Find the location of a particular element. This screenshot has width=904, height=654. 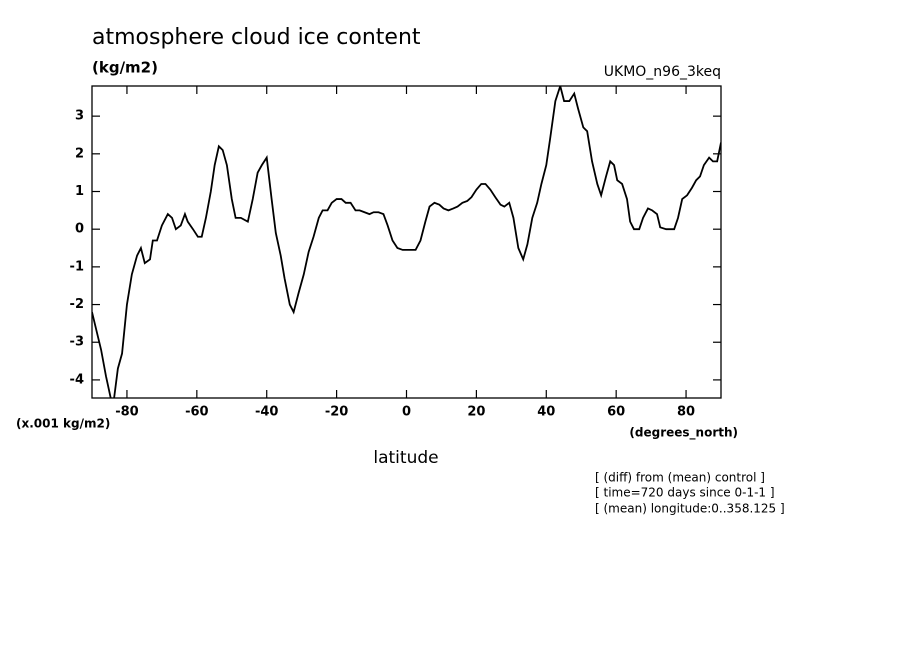

y-tick-label: -3 is located at coordinates (77, 342).